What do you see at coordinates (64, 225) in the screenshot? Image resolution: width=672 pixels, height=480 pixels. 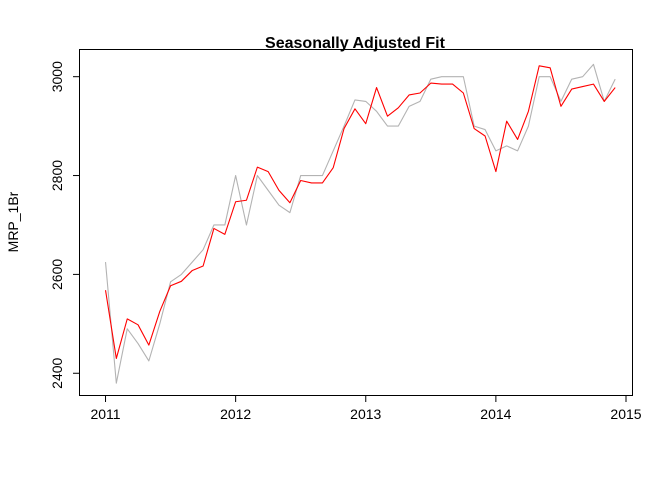 I see `y-axis: 2400 2600 2800 3000` at bounding box center [64, 225].